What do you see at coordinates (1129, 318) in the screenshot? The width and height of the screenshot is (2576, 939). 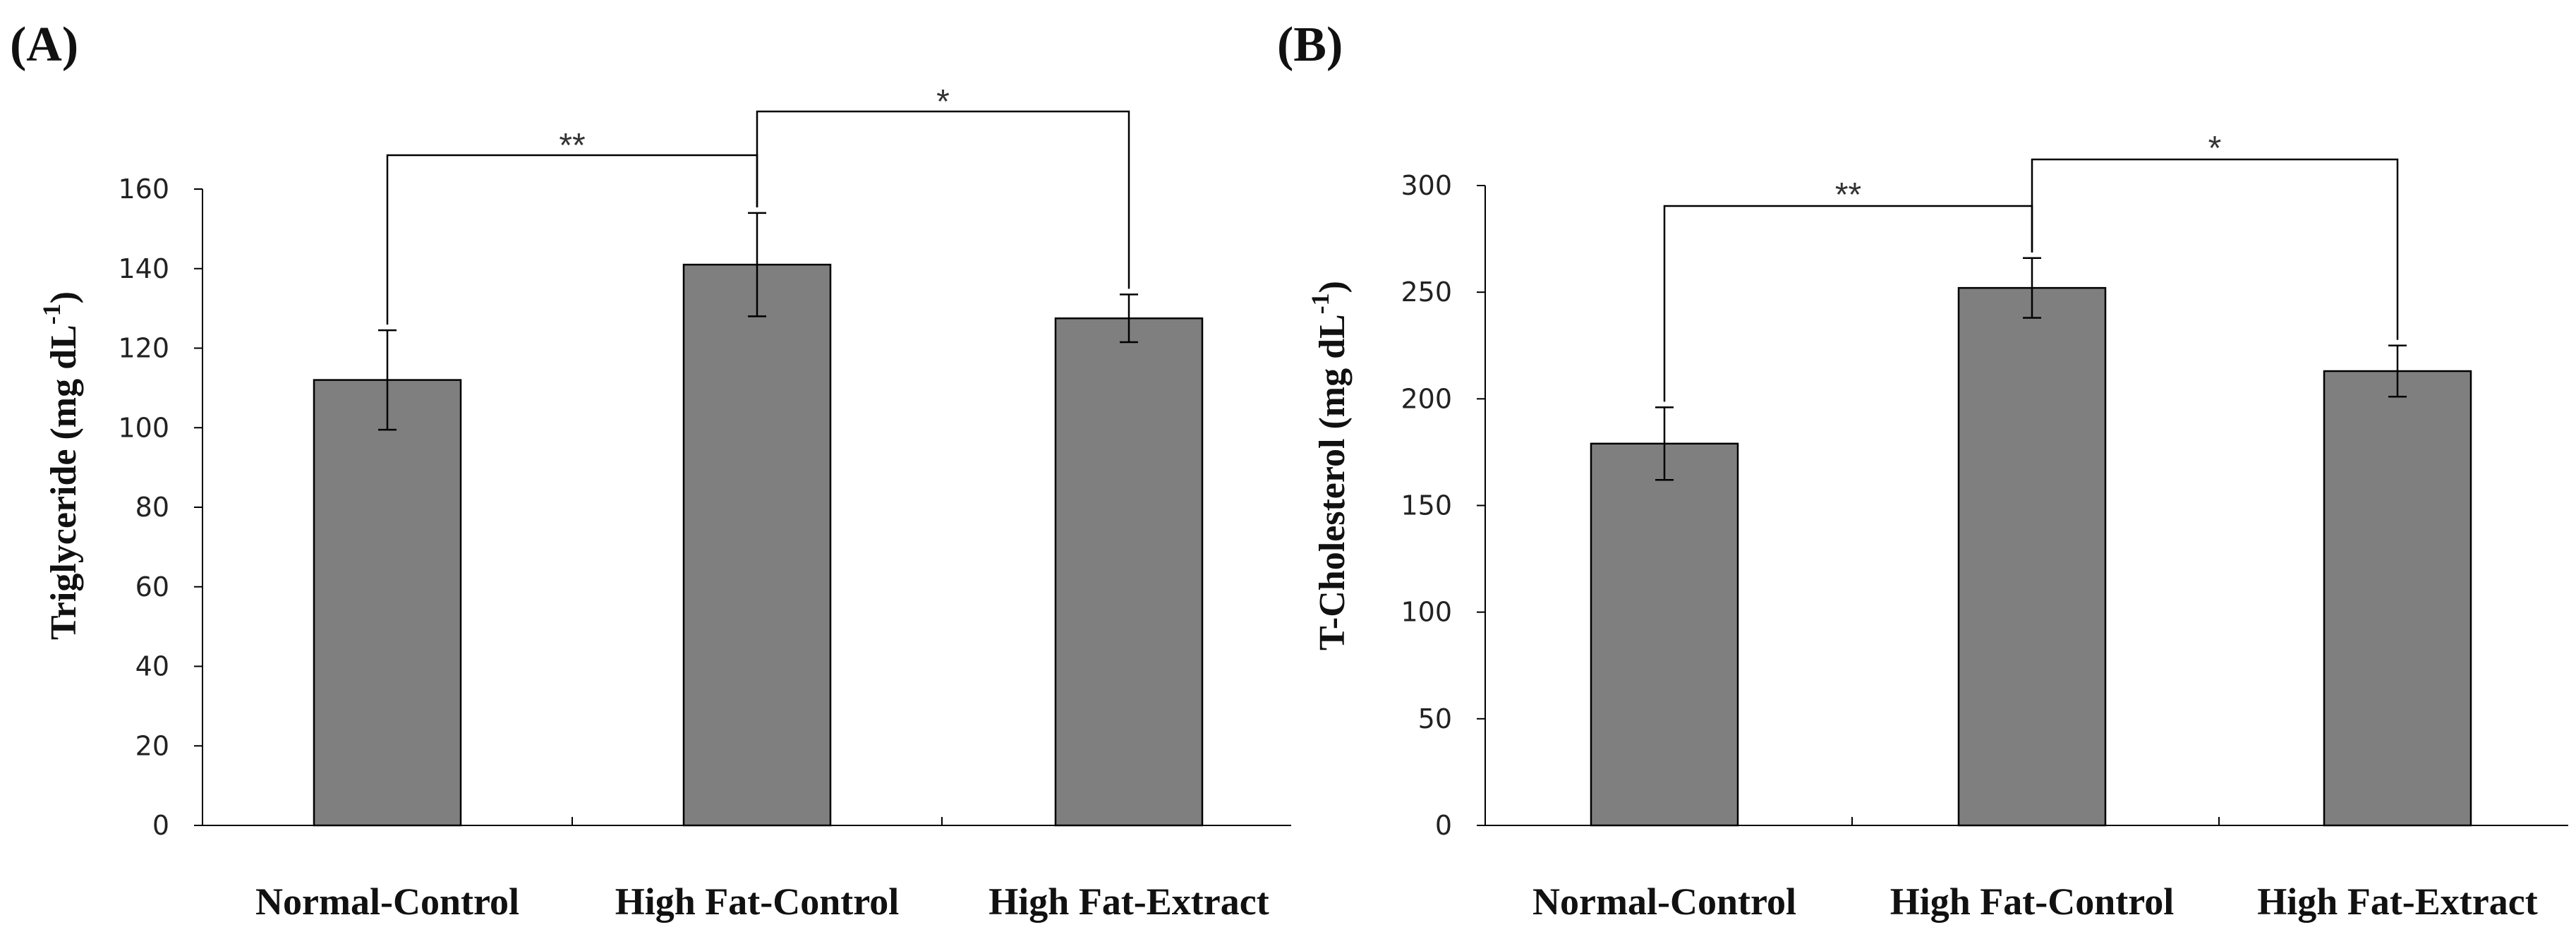 I see `error-bar-a-high-fat-extract` at bounding box center [1129, 318].